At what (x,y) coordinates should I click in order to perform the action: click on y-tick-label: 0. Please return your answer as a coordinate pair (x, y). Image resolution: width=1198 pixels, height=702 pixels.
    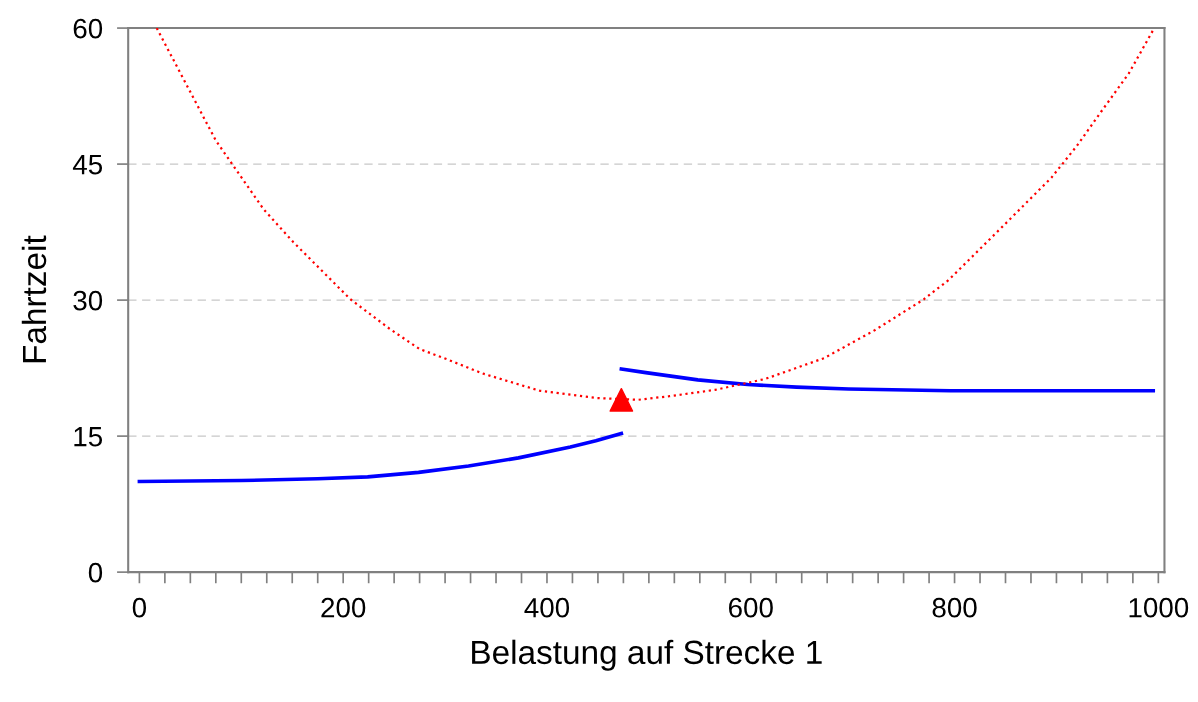
    Looking at the image, I should click on (95, 572).